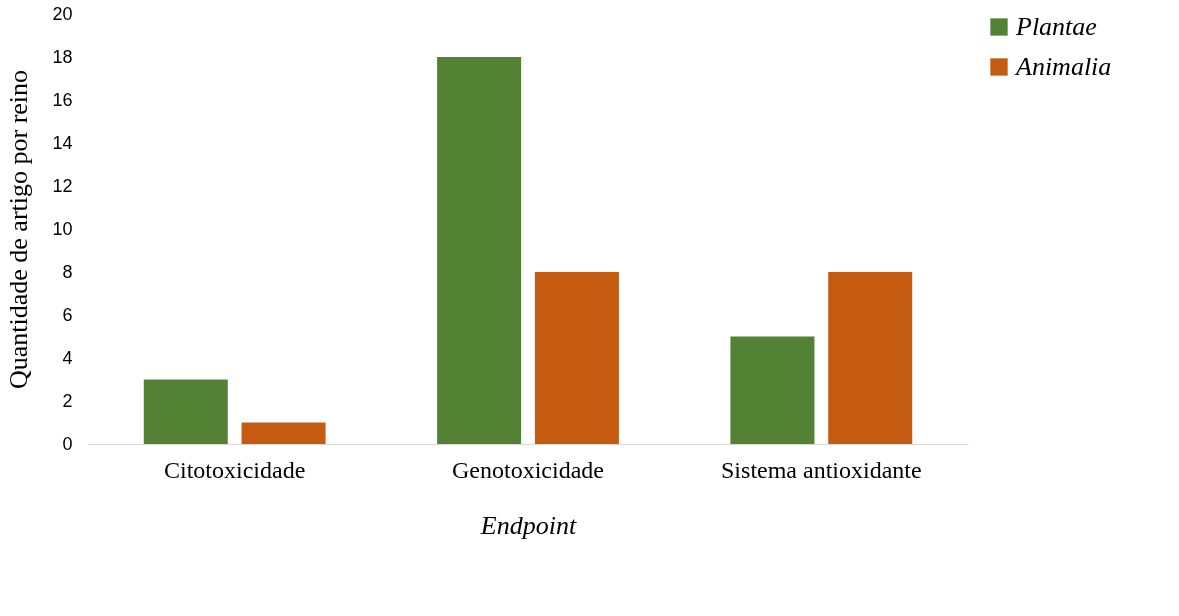 The width and height of the screenshot is (1179, 616). Describe the element at coordinates (821, 469) in the screenshot. I see `x-tick-label: Sistema antioxidante` at that location.